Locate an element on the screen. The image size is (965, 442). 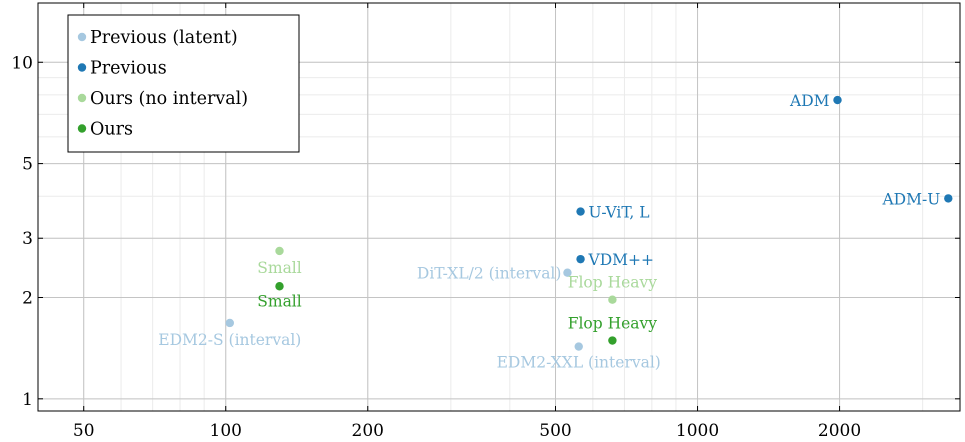
x-tick-label: 200 is located at coordinates (368, 431).